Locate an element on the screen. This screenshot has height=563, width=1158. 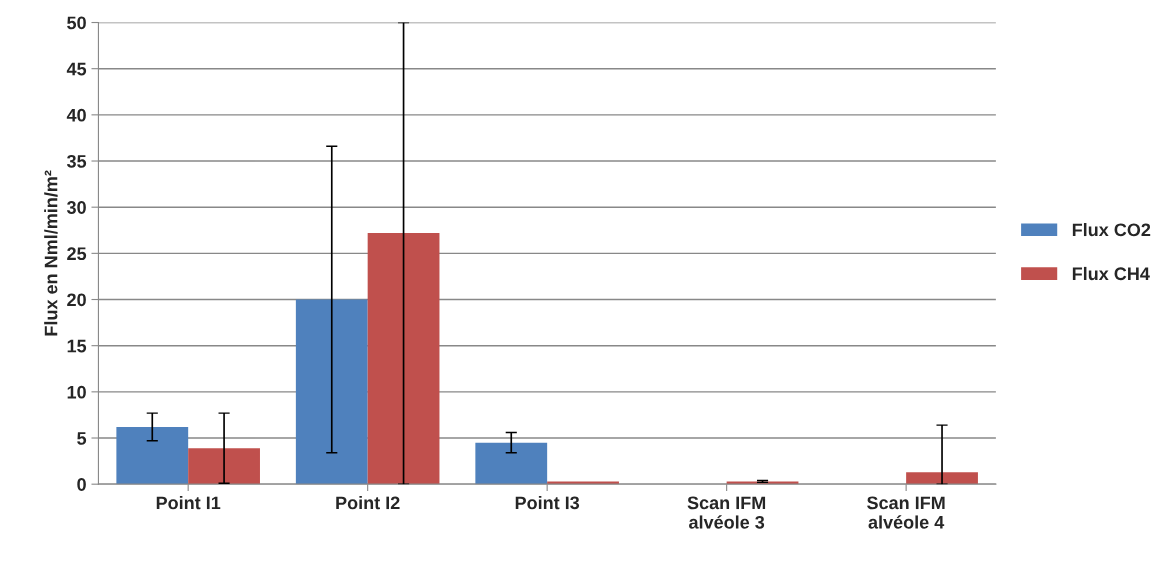
y-tick-label: 35 is located at coordinates (76, 161).